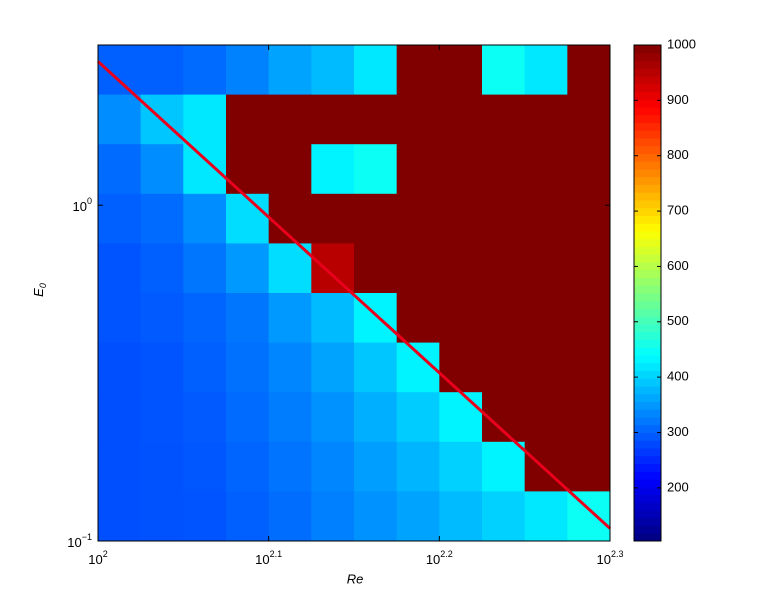 This screenshot has width=763, height=610. What do you see at coordinates (678, 376) in the screenshot?
I see `colorbar-tick-label: 400` at bounding box center [678, 376].